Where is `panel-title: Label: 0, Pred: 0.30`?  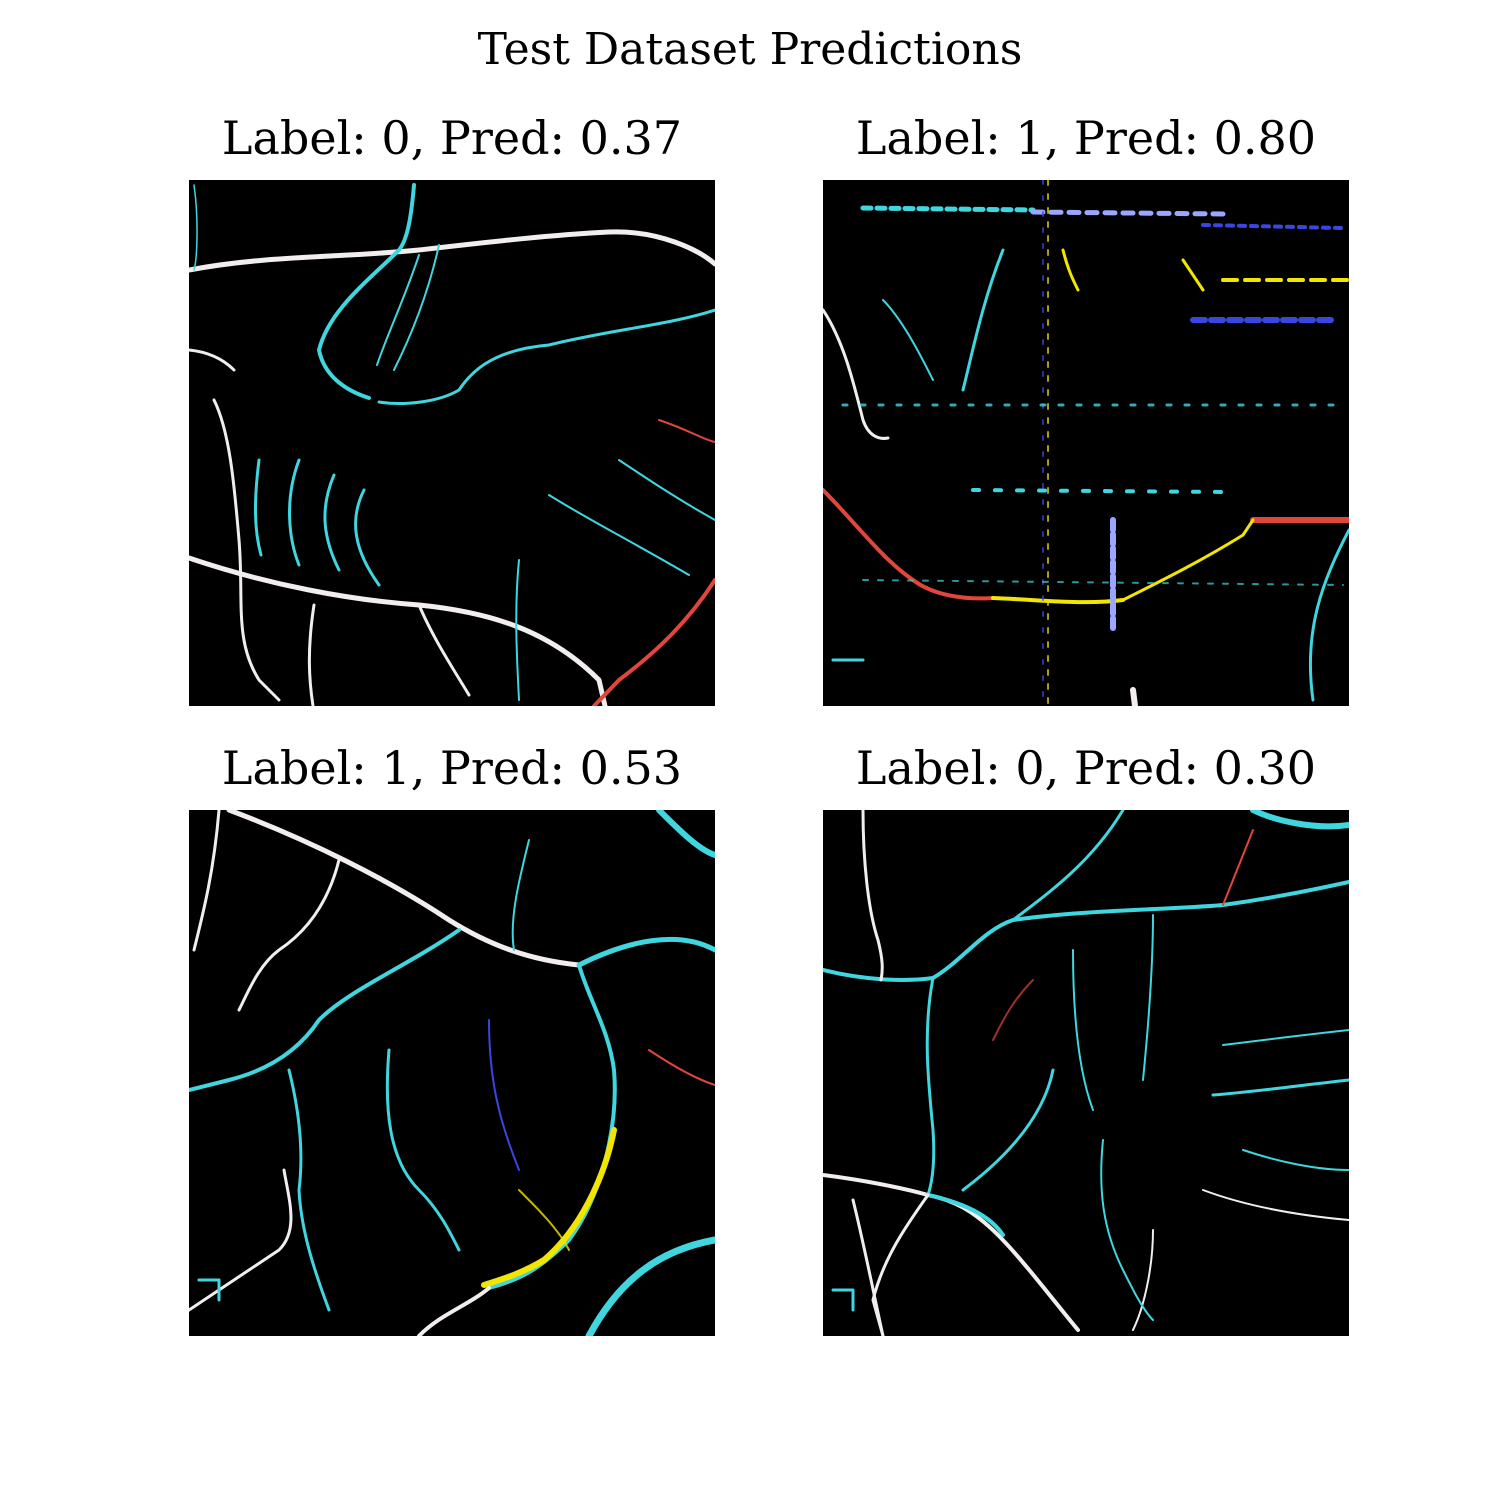
panel-title: Label: 0, Pred: 0.30 is located at coordinates (1086, 768).